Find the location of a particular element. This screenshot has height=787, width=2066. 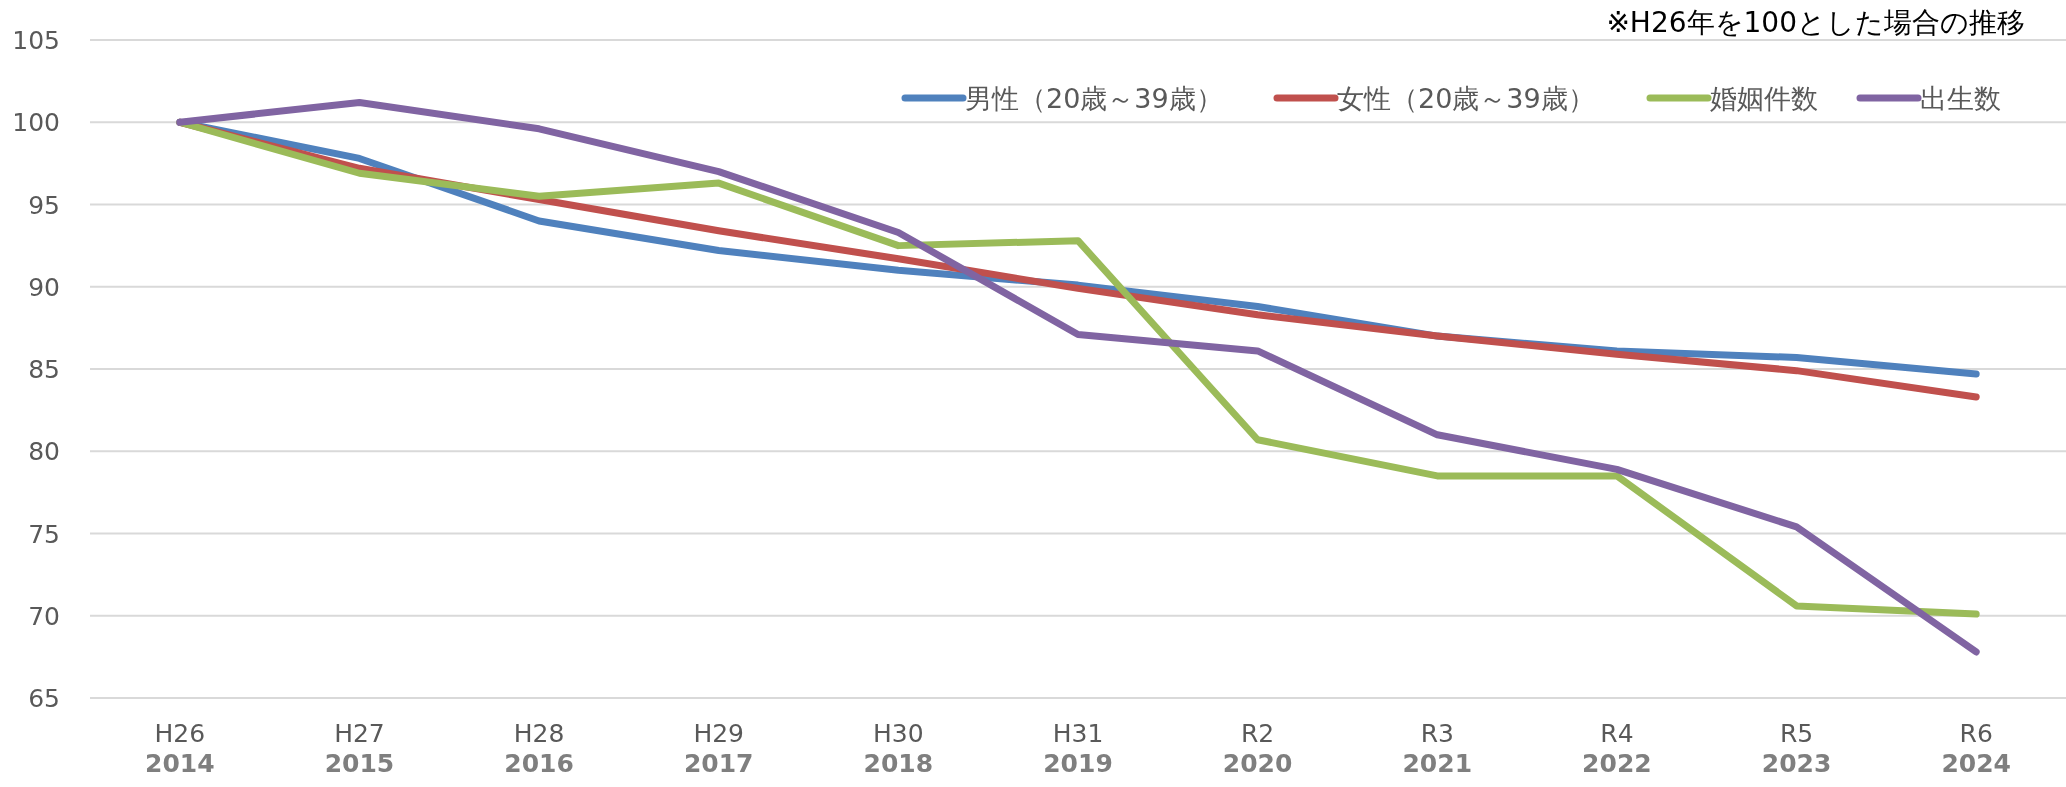

x-tick-label: R2 2020 is located at coordinates (1257, 748).